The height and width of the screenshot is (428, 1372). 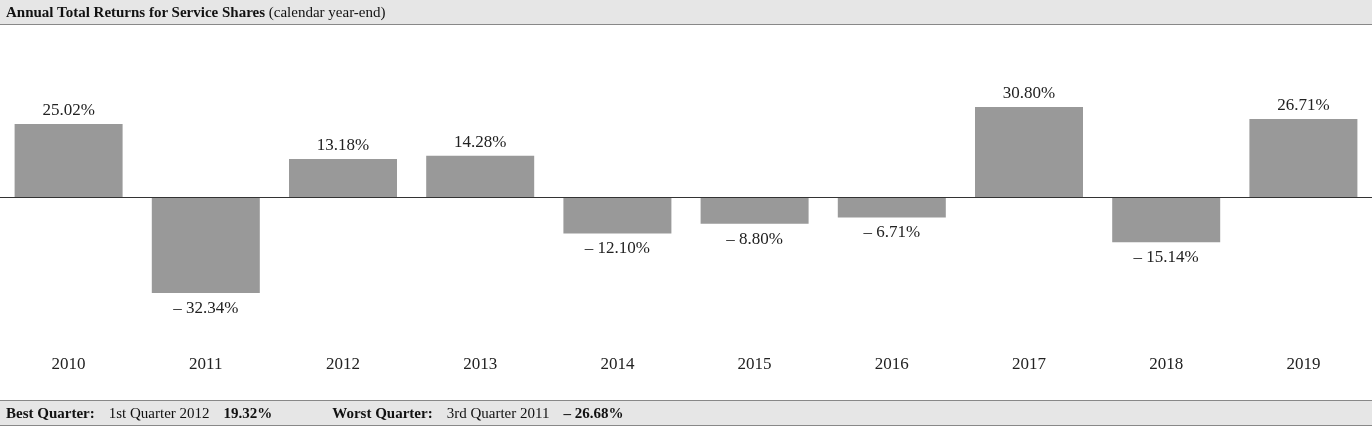 What do you see at coordinates (1166, 363) in the screenshot?
I see `x-tick-label: 2018` at bounding box center [1166, 363].